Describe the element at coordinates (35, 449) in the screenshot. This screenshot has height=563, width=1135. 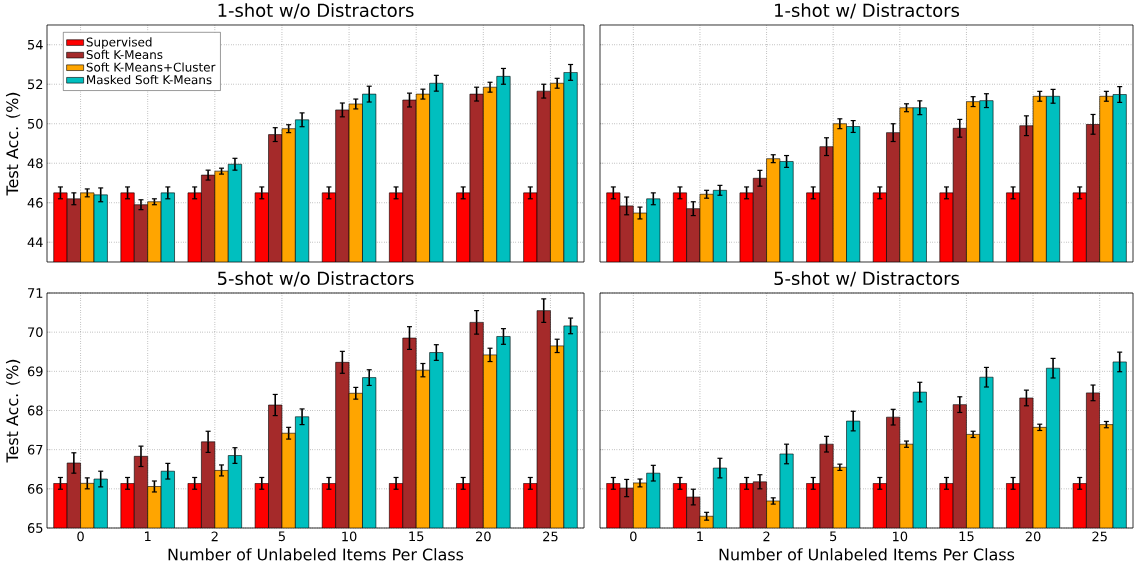
I see `y-tick-label: 67` at that location.